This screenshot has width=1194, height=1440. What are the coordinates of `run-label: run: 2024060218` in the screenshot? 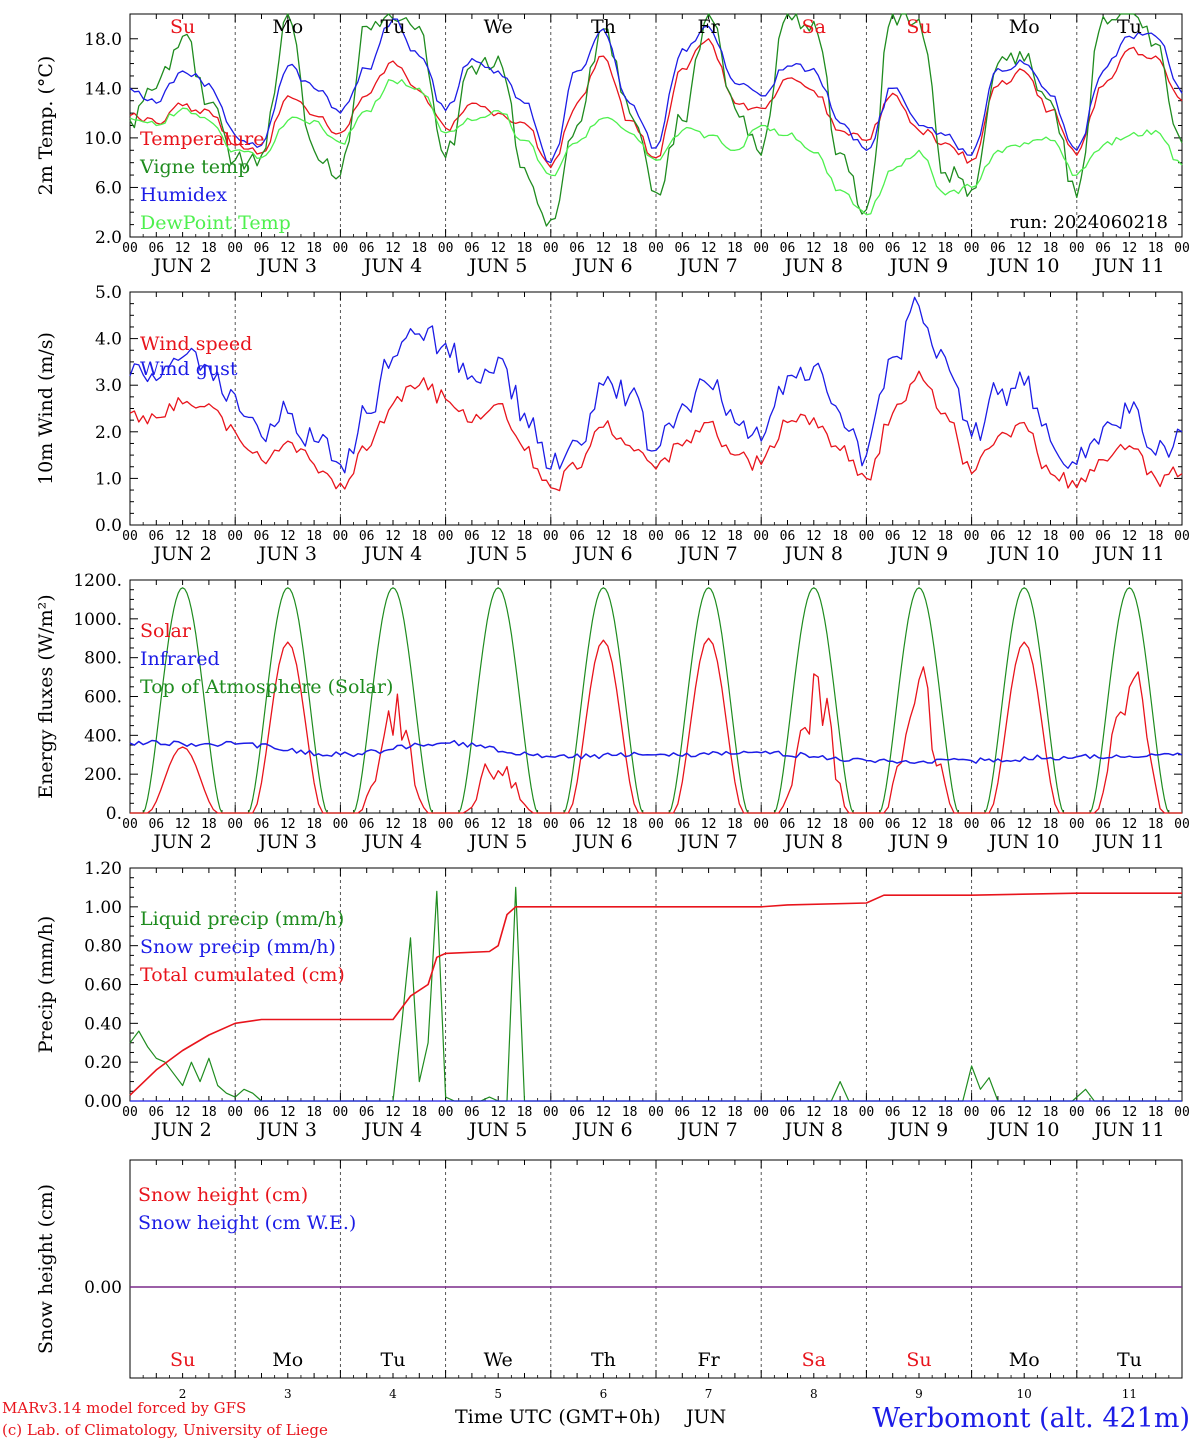 It's located at (1089, 222).